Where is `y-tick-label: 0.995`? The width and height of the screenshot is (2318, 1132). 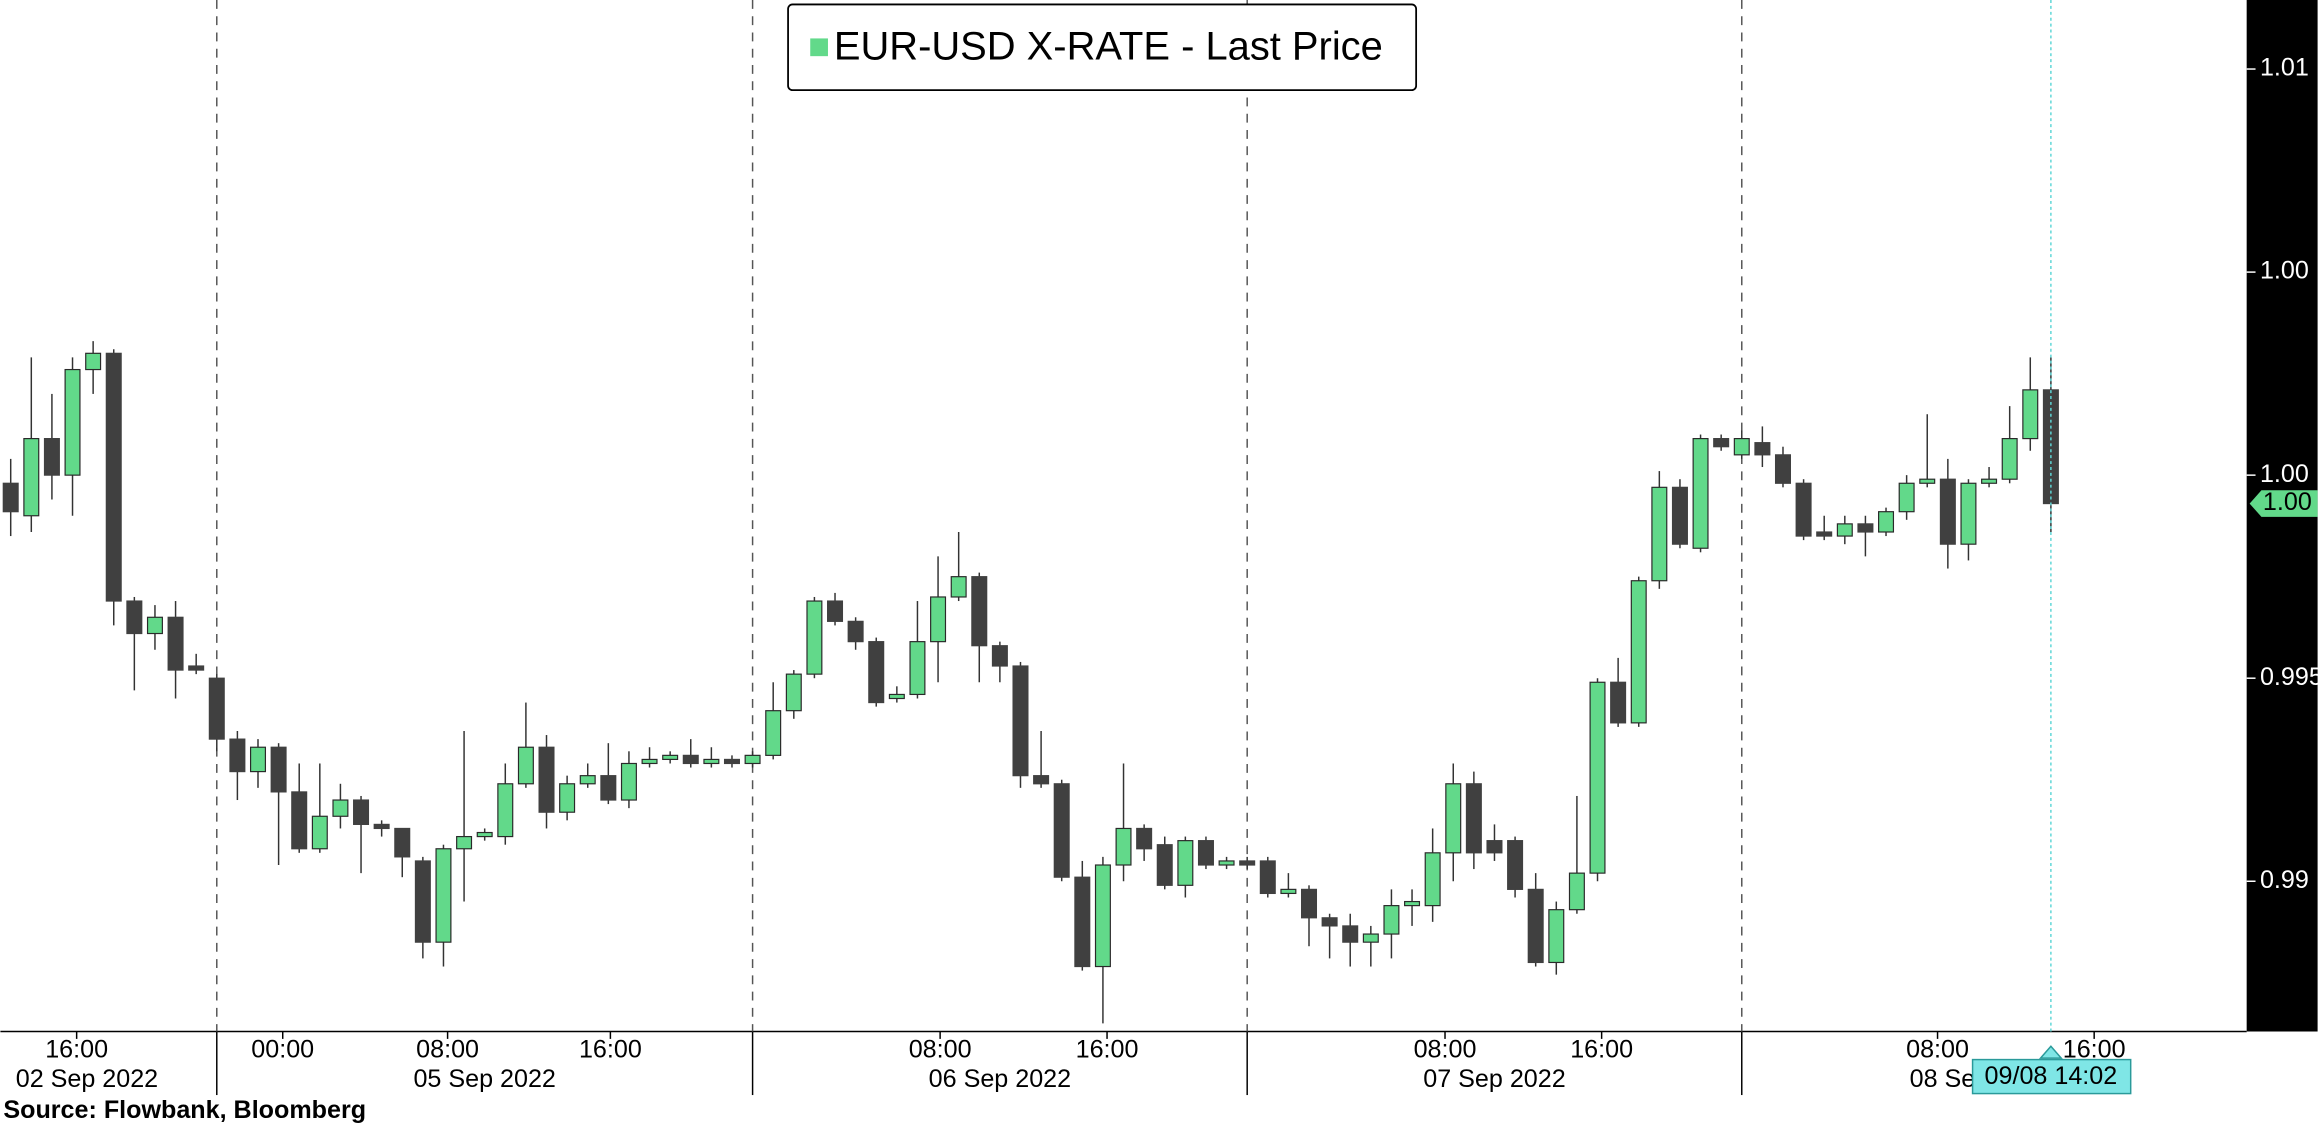 y-tick-label: 0.995 is located at coordinates (2289, 677).